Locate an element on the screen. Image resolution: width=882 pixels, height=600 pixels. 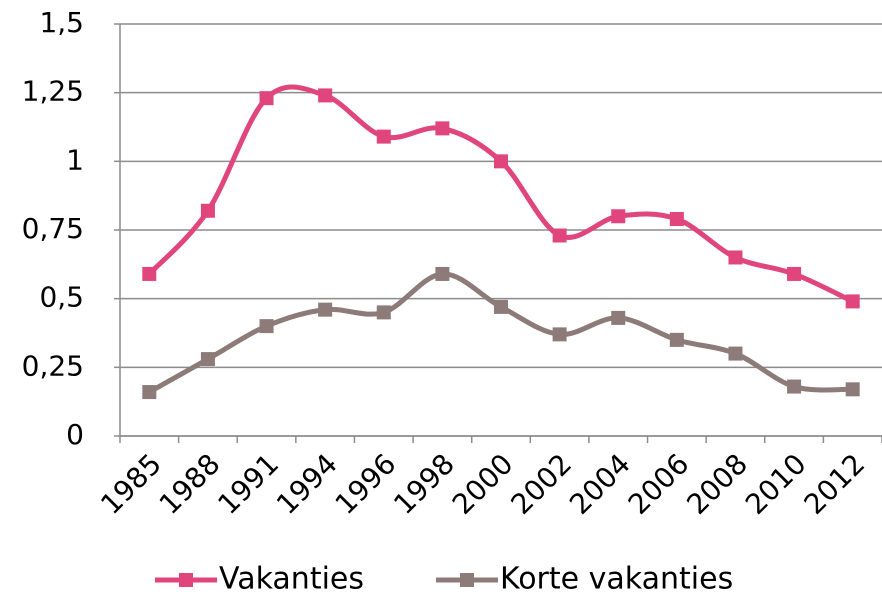
legend-label: Korte vakanties is located at coordinates (616, 579).